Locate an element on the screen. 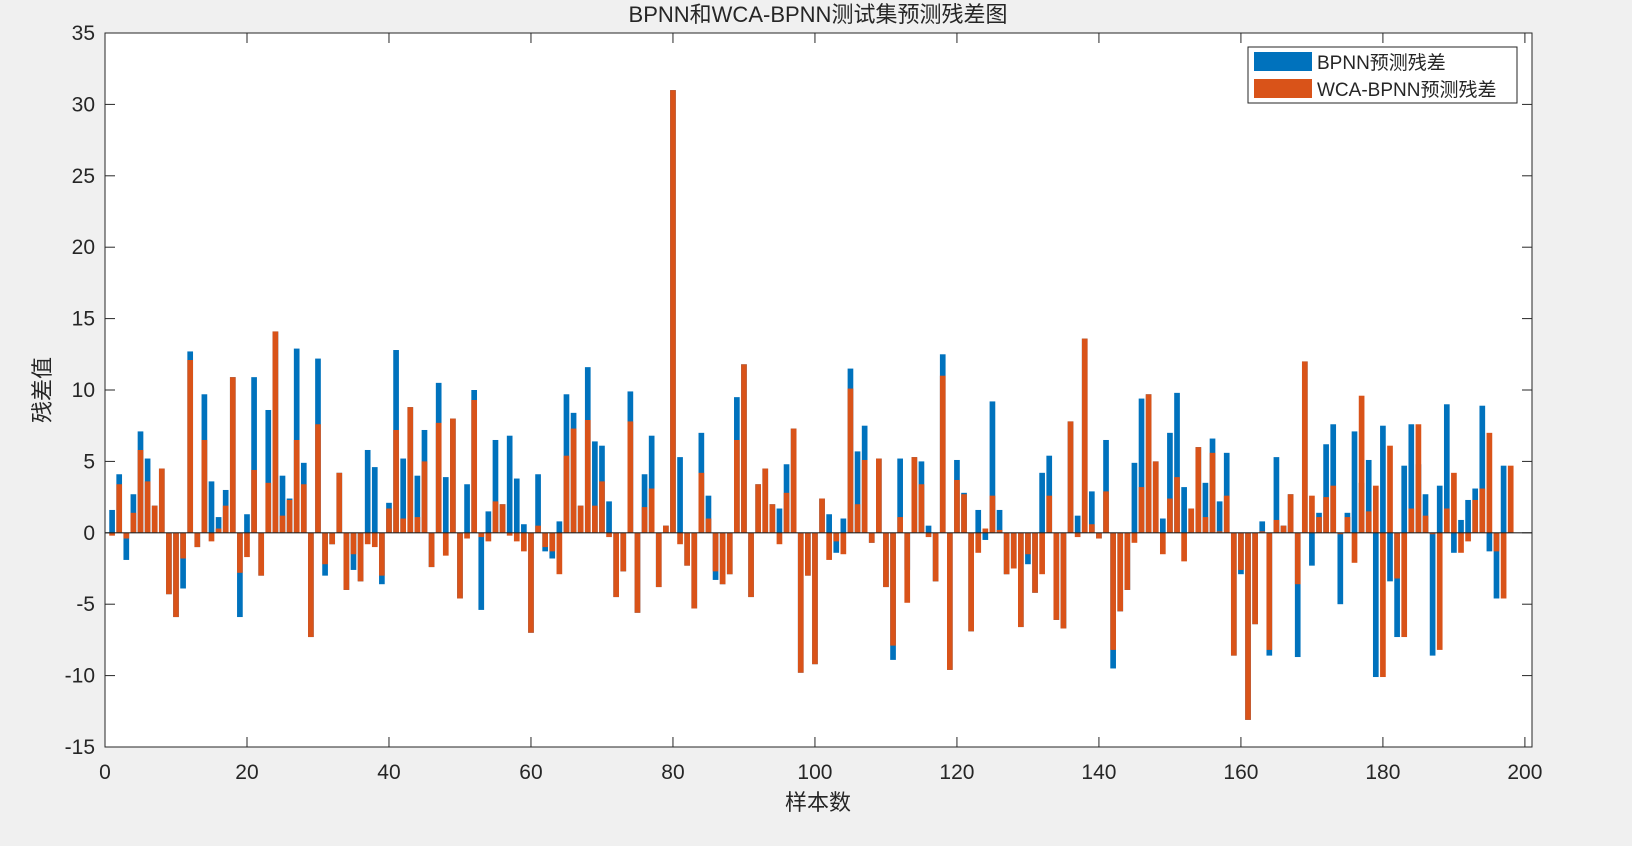  legend-swatch-bpnn is located at coordinates (1283, 61).